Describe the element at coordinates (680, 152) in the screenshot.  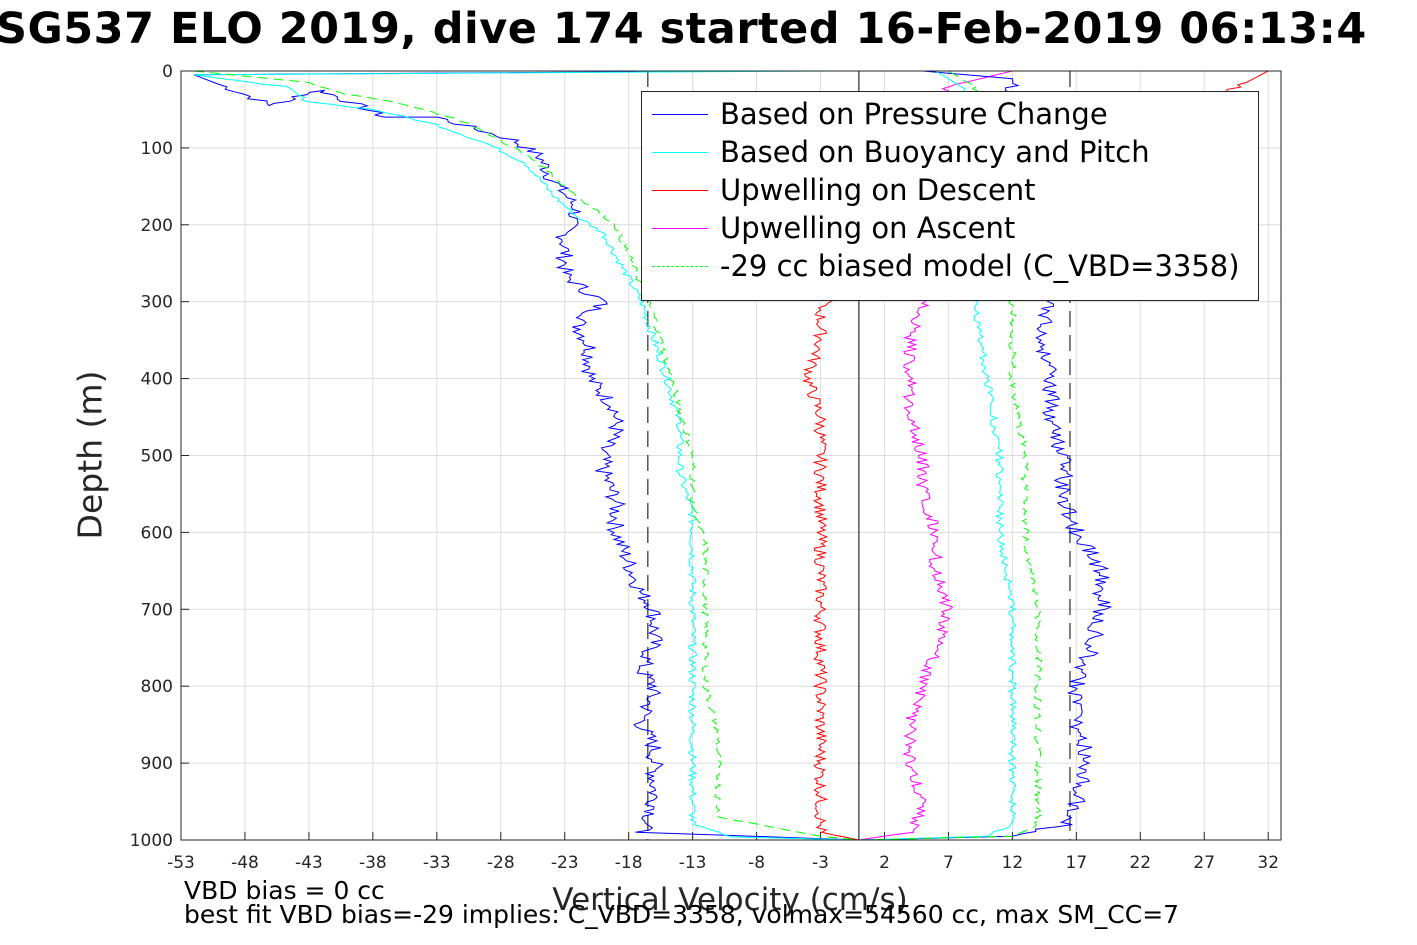
I see `legend-swatch-buoyancy` at that location.